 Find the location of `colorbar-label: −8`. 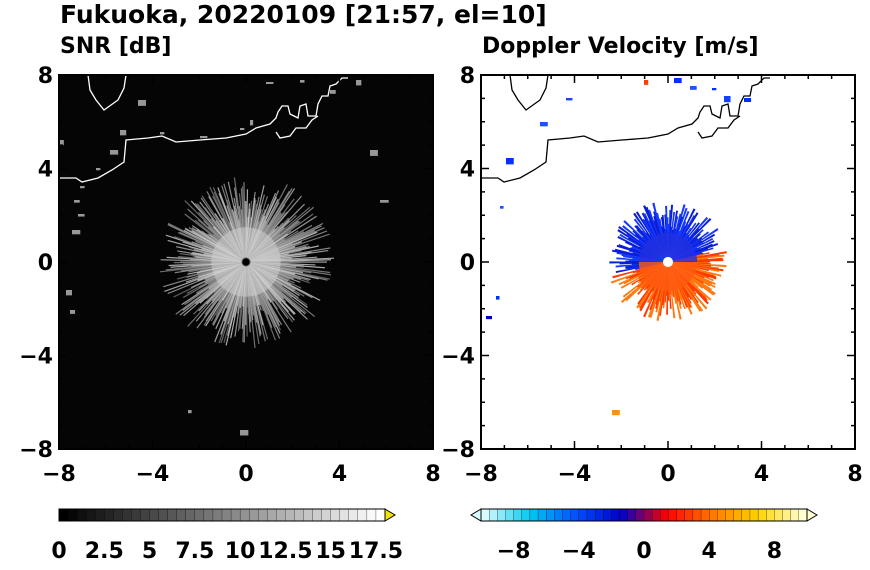

colorbar-label: −8 is located at coordinates (514, 551).